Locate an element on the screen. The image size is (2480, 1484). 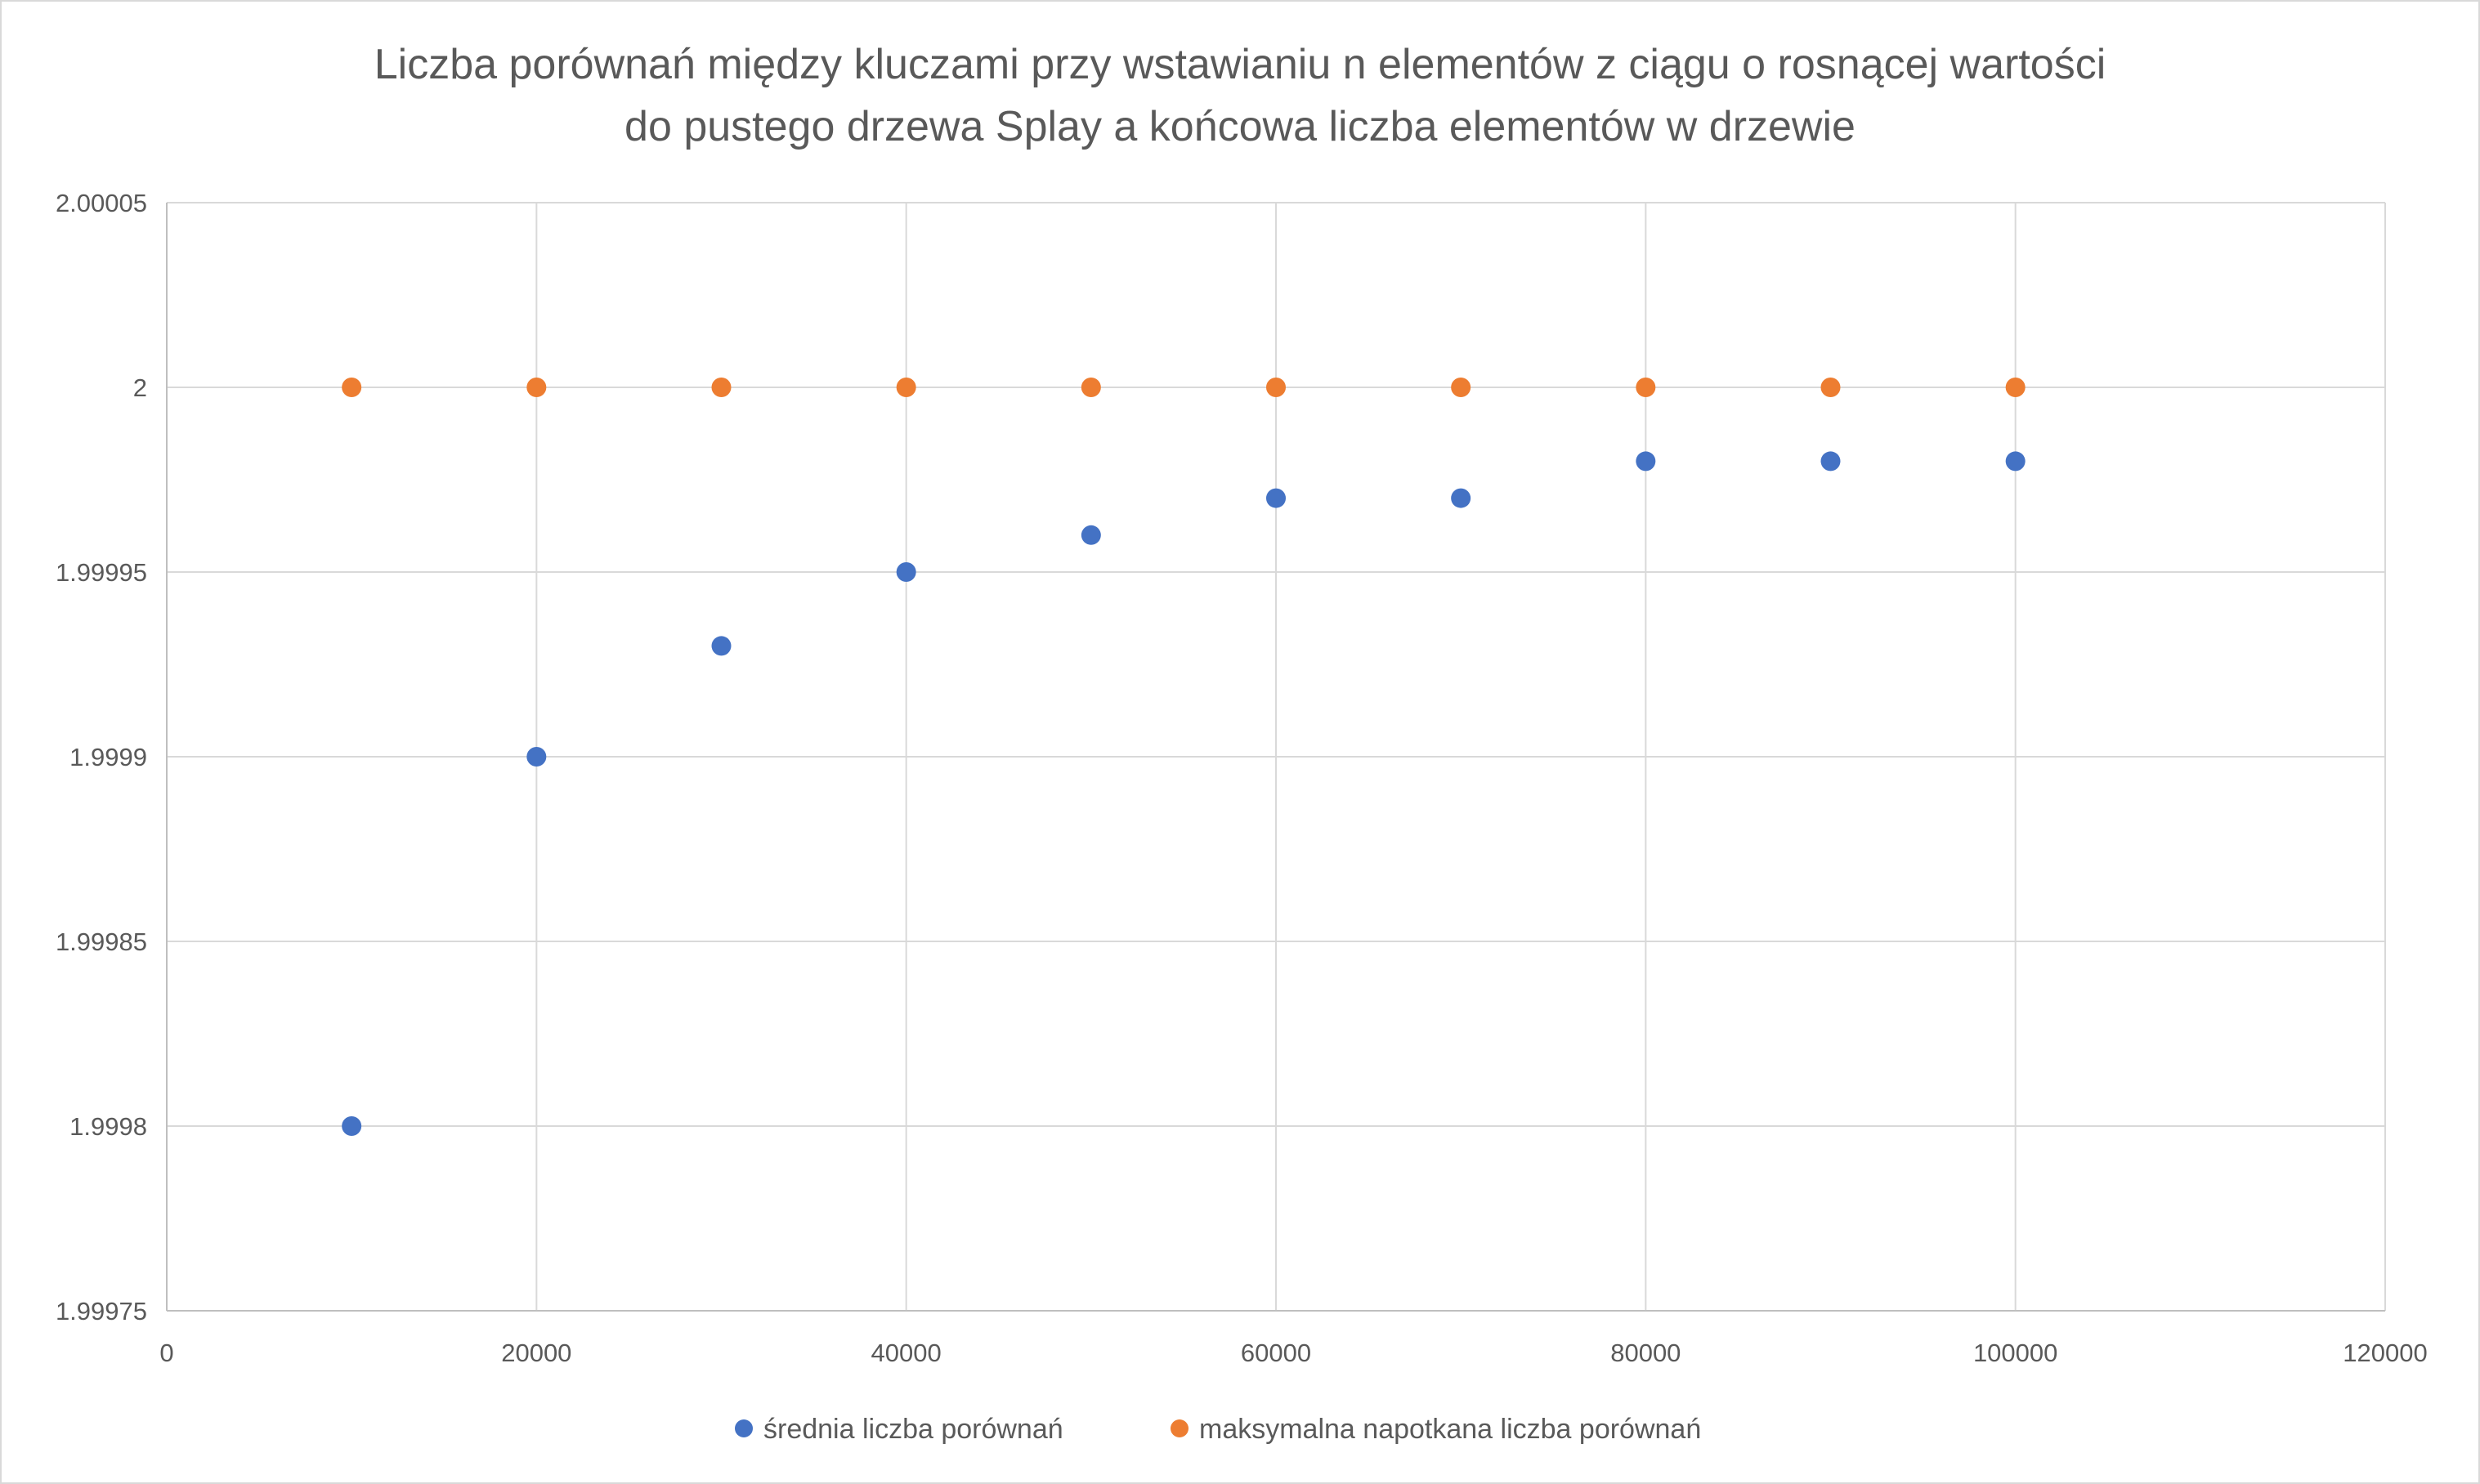
x-tick-labels: 0 20000 40000 60000 80000 100000 120000 is located at coordinates (1293, 1353).